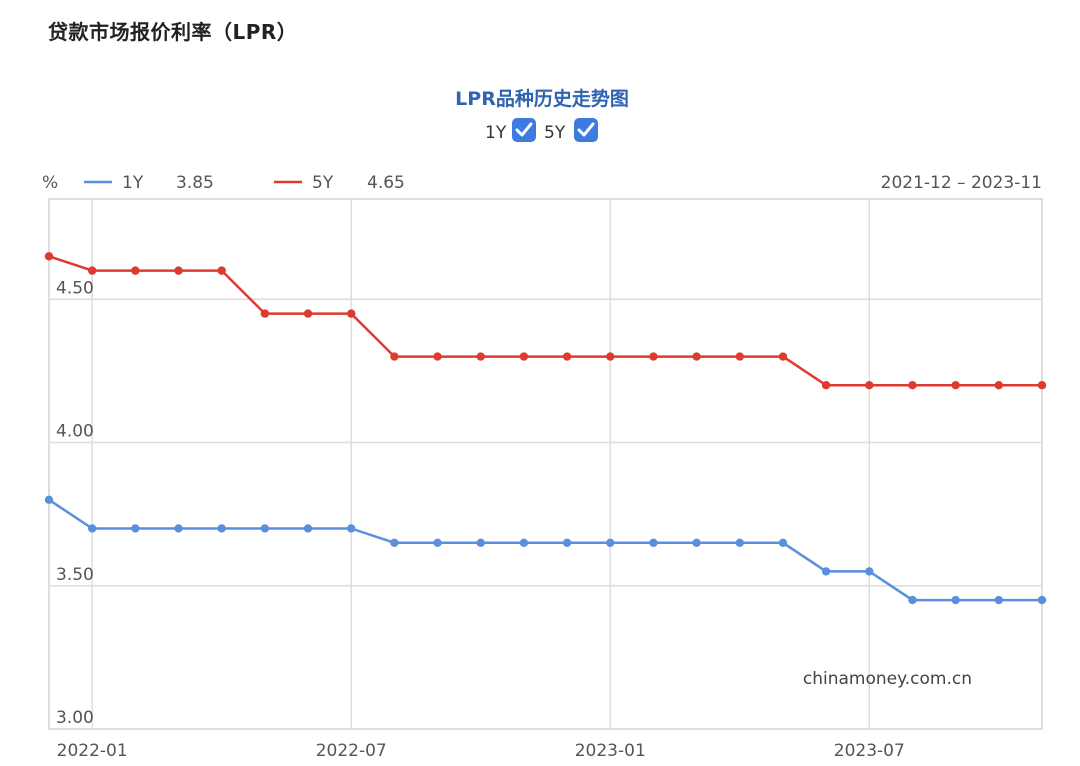  I want to click on watermark: chinamoney.com.cn, so click(887, 679).